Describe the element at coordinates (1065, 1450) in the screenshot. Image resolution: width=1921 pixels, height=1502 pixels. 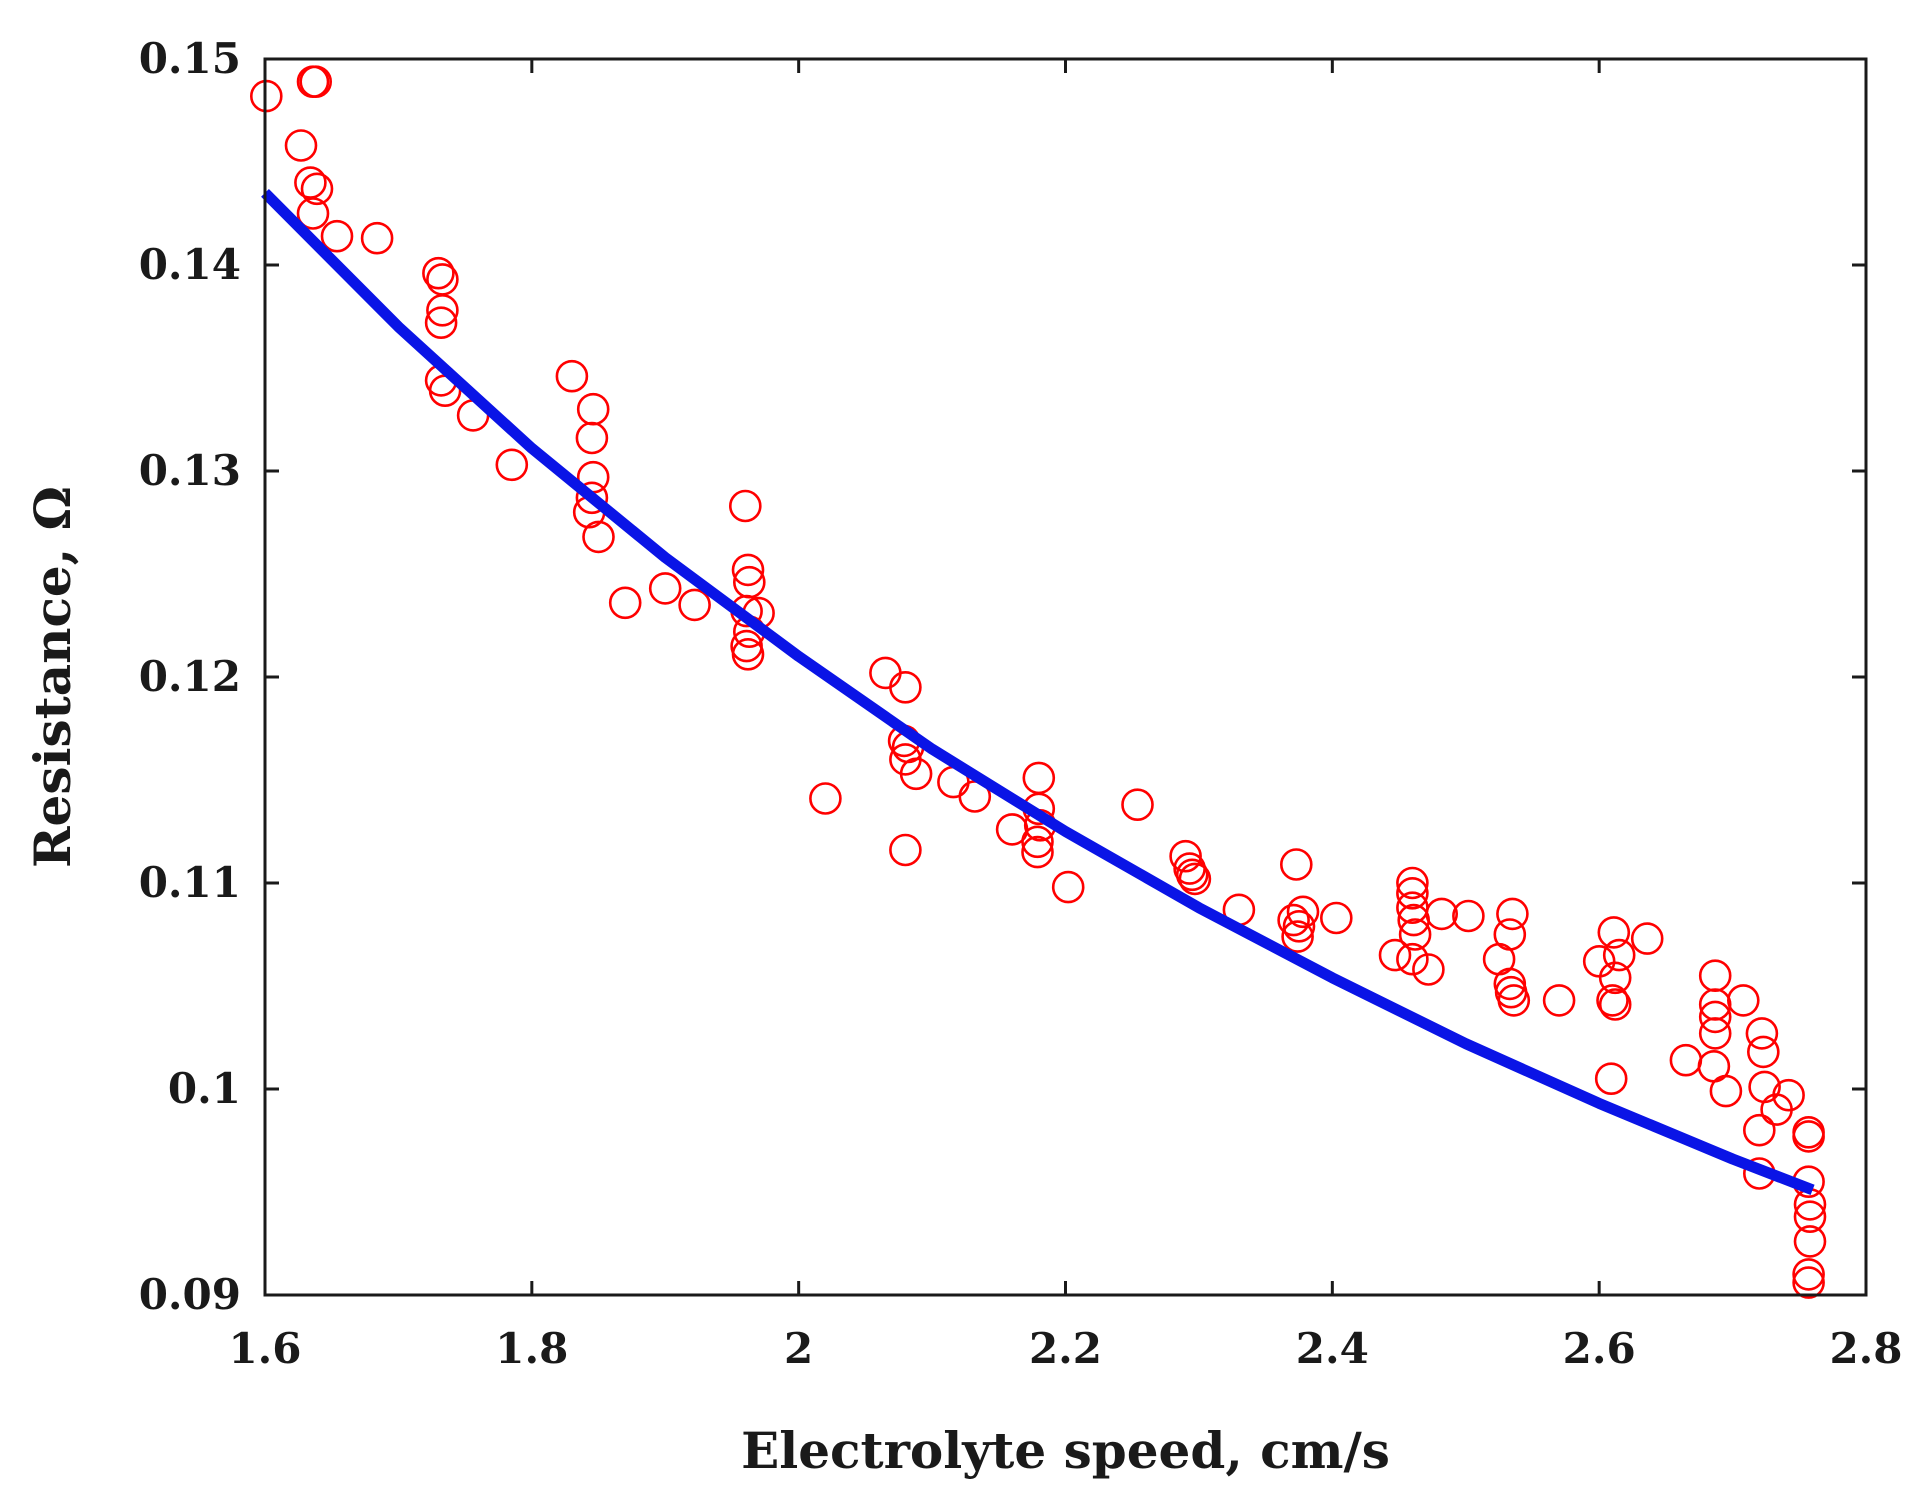
I see `x-axis-label: Electrolyte speed, cm/s` at that location.